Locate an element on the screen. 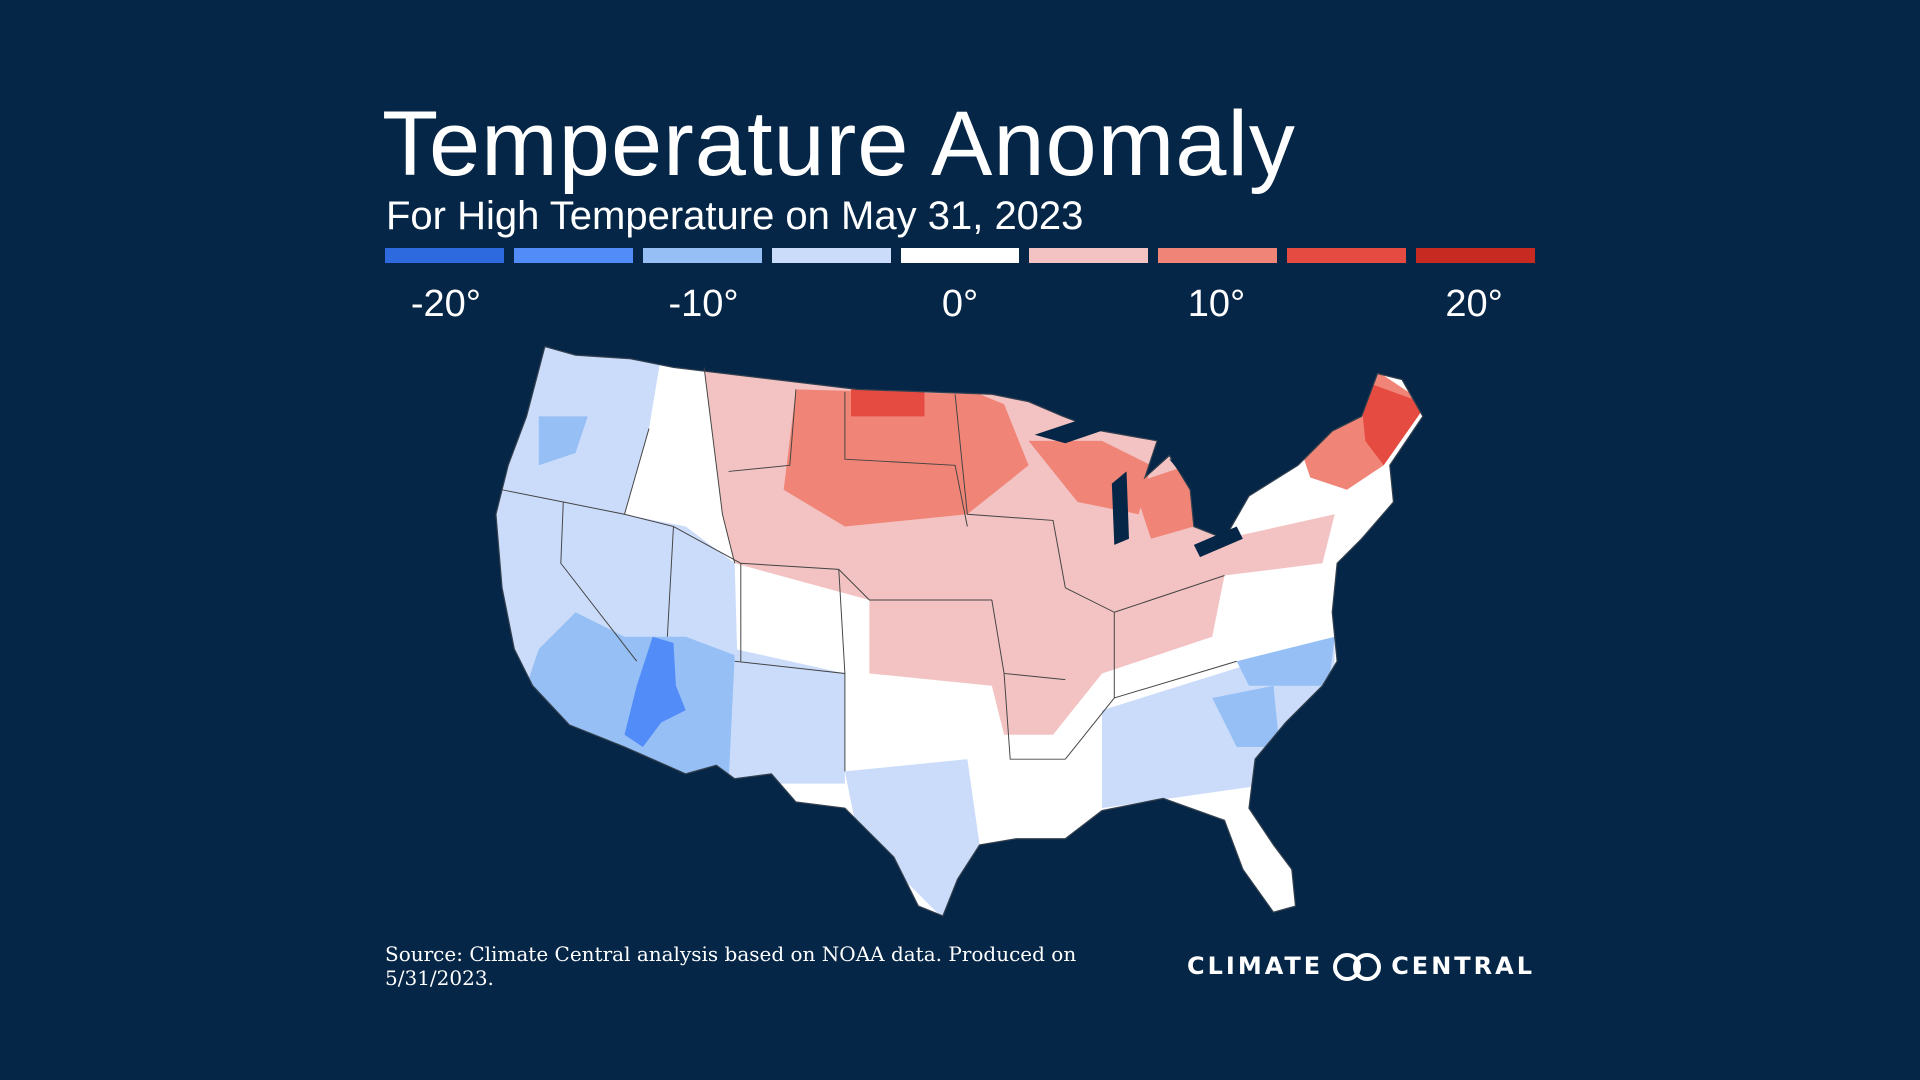 This screenshot has width=1920, height=1080. legend-label: -20° is located at coordinates (445, 304).